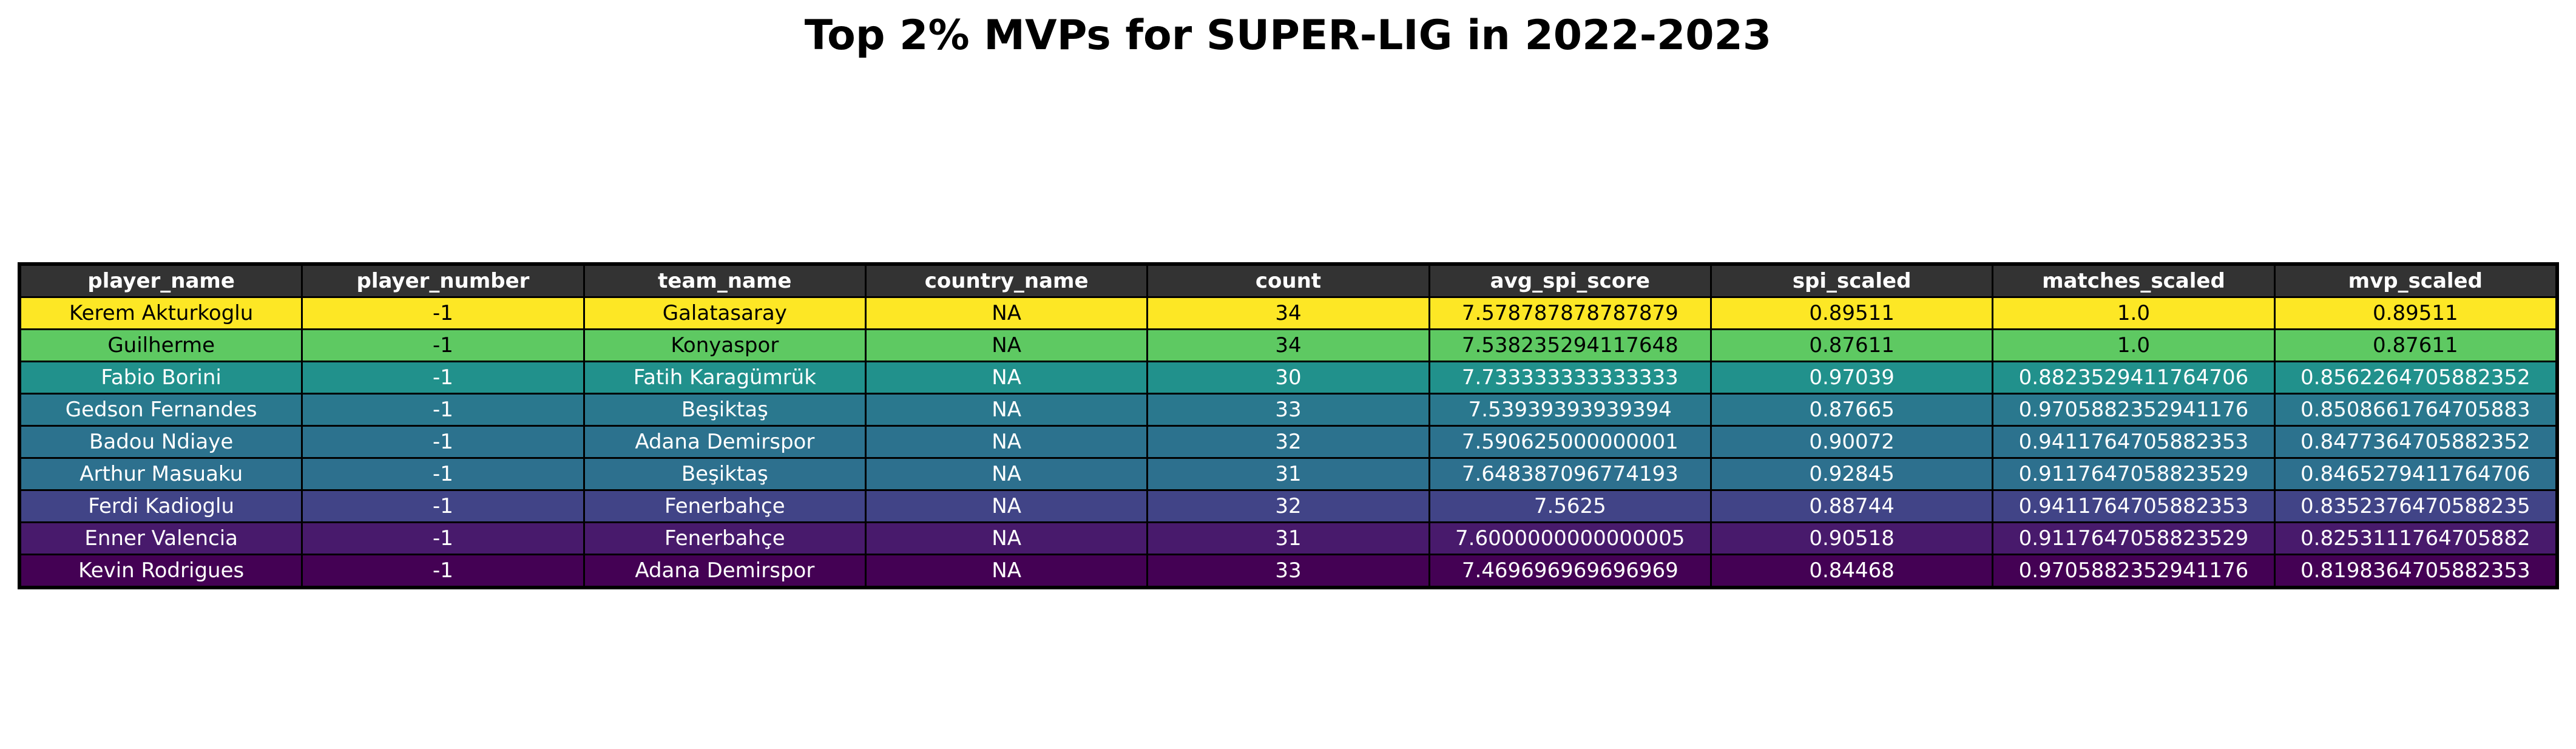  Describe the element at coordinates (1851, 345) in the screenshot. I see `cell-spi-scaled: 0.87611` at that location.